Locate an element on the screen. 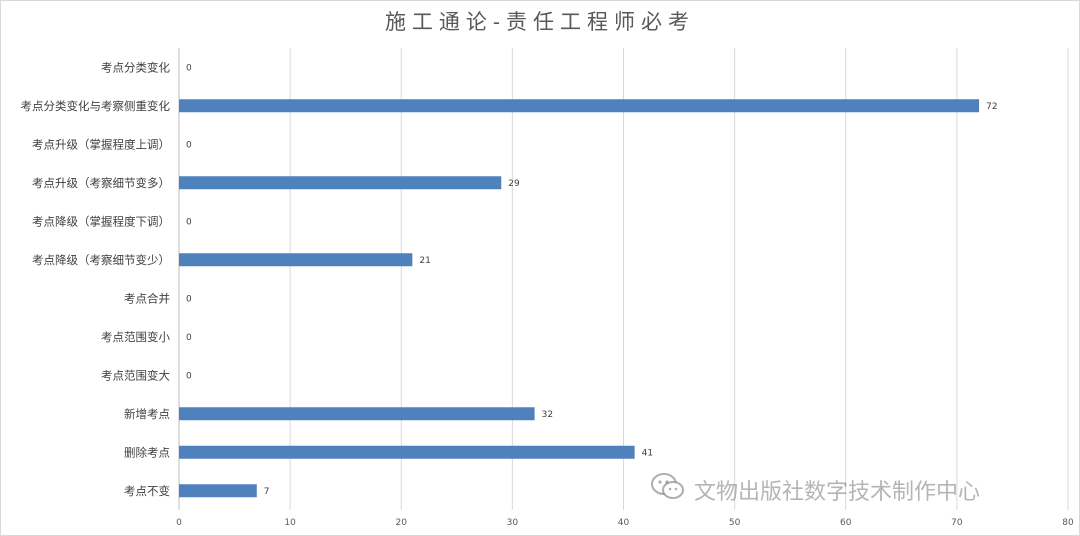 The image size is (1080, 536). category-label: 考点降级（考察细节变少） is located at coordinates (101, 260).